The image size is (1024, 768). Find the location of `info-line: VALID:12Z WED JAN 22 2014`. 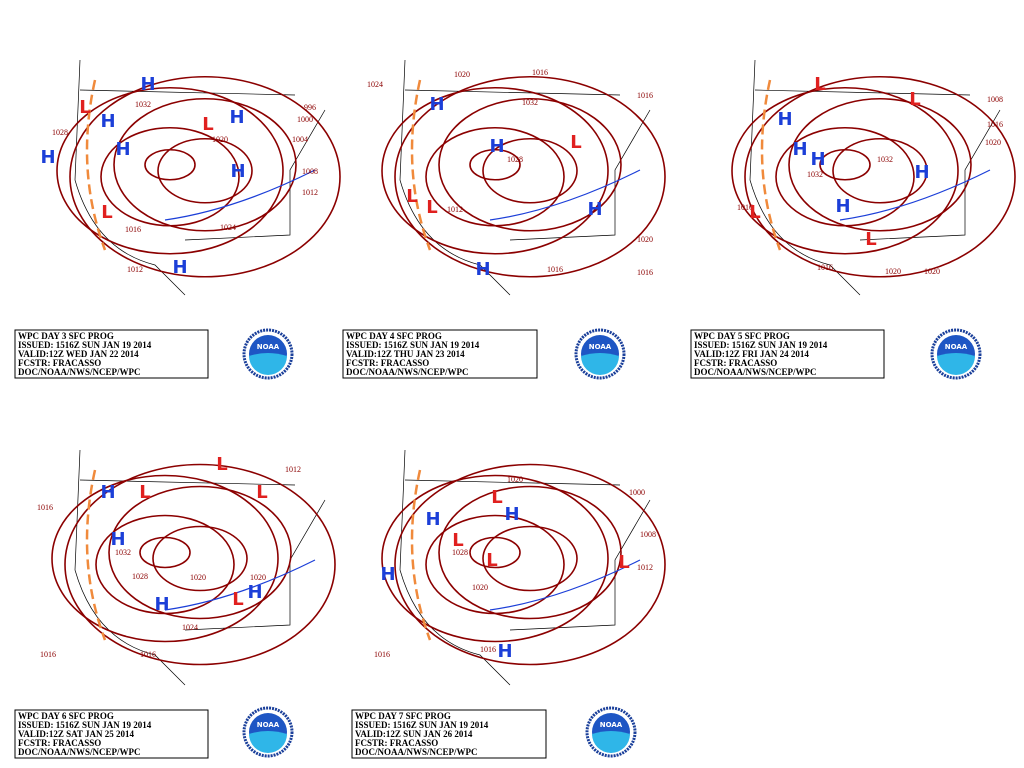

info-line: VALID:12Z WED JAN 22 2014 is located at coordinates (78, 354).